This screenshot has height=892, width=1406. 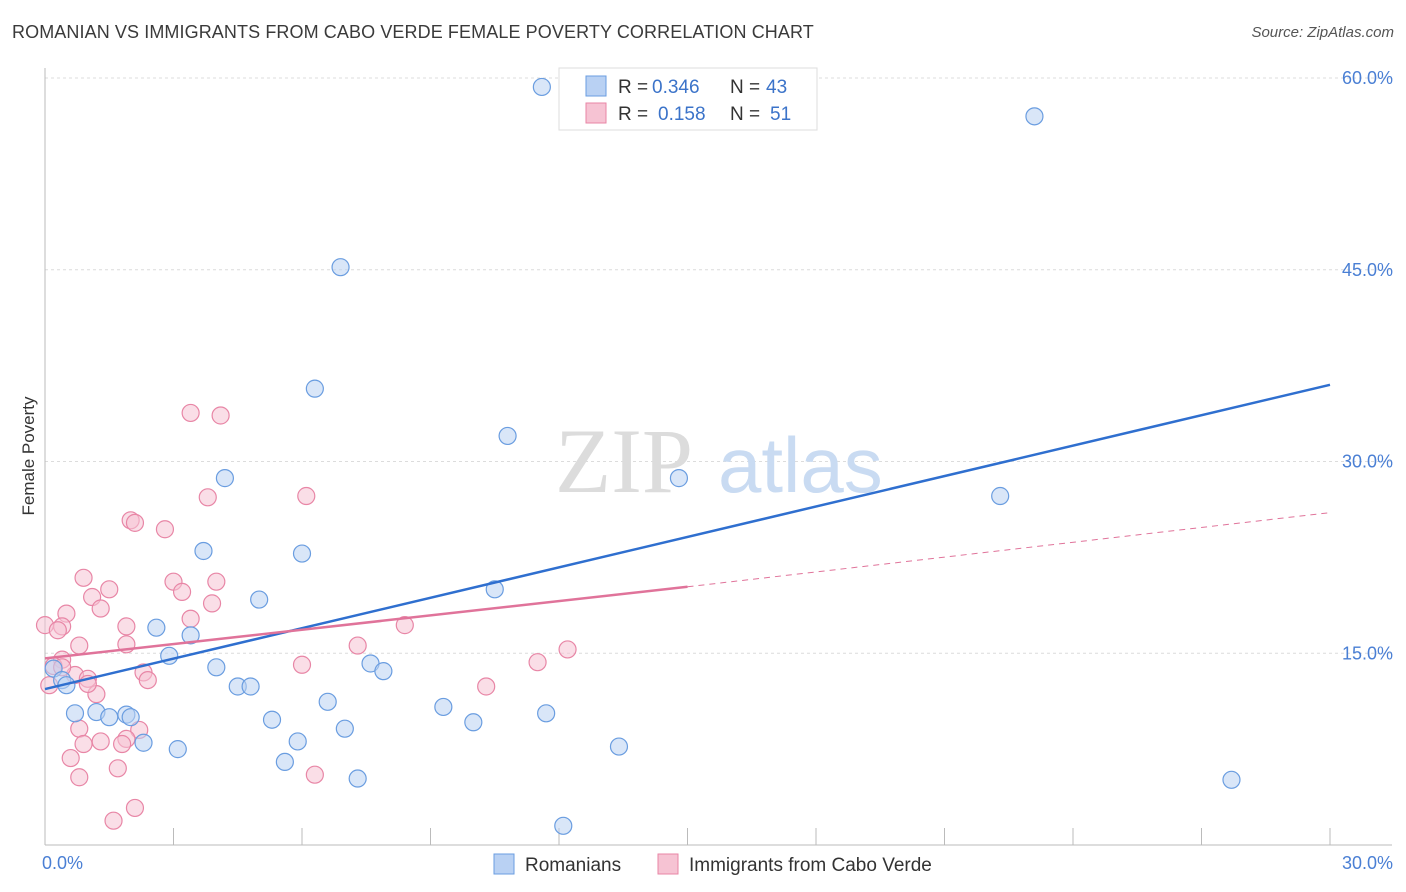 What do you see at coordinates (1367, 270) in the screenshot?
I see `y-tick-label-2: 45.0%` at bounding box center [1367, 270].